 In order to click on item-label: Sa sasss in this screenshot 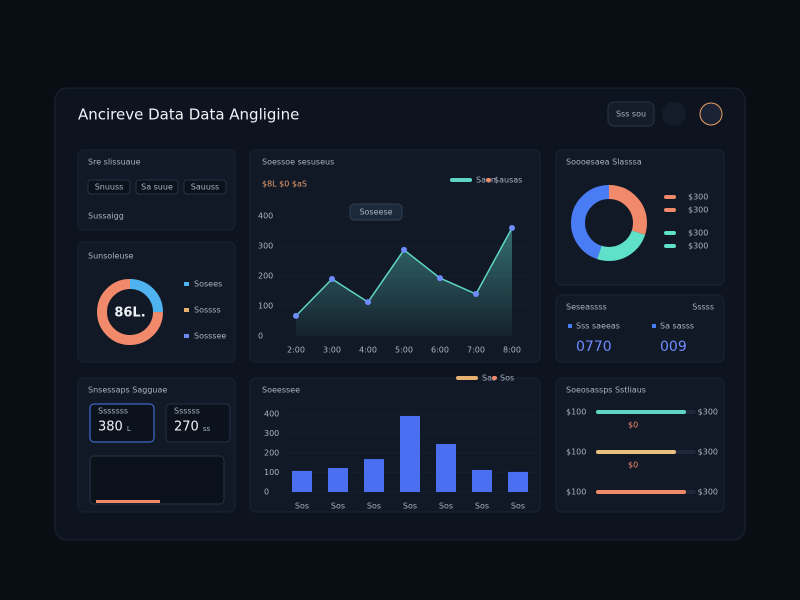, I will do `click(677, 326)`.